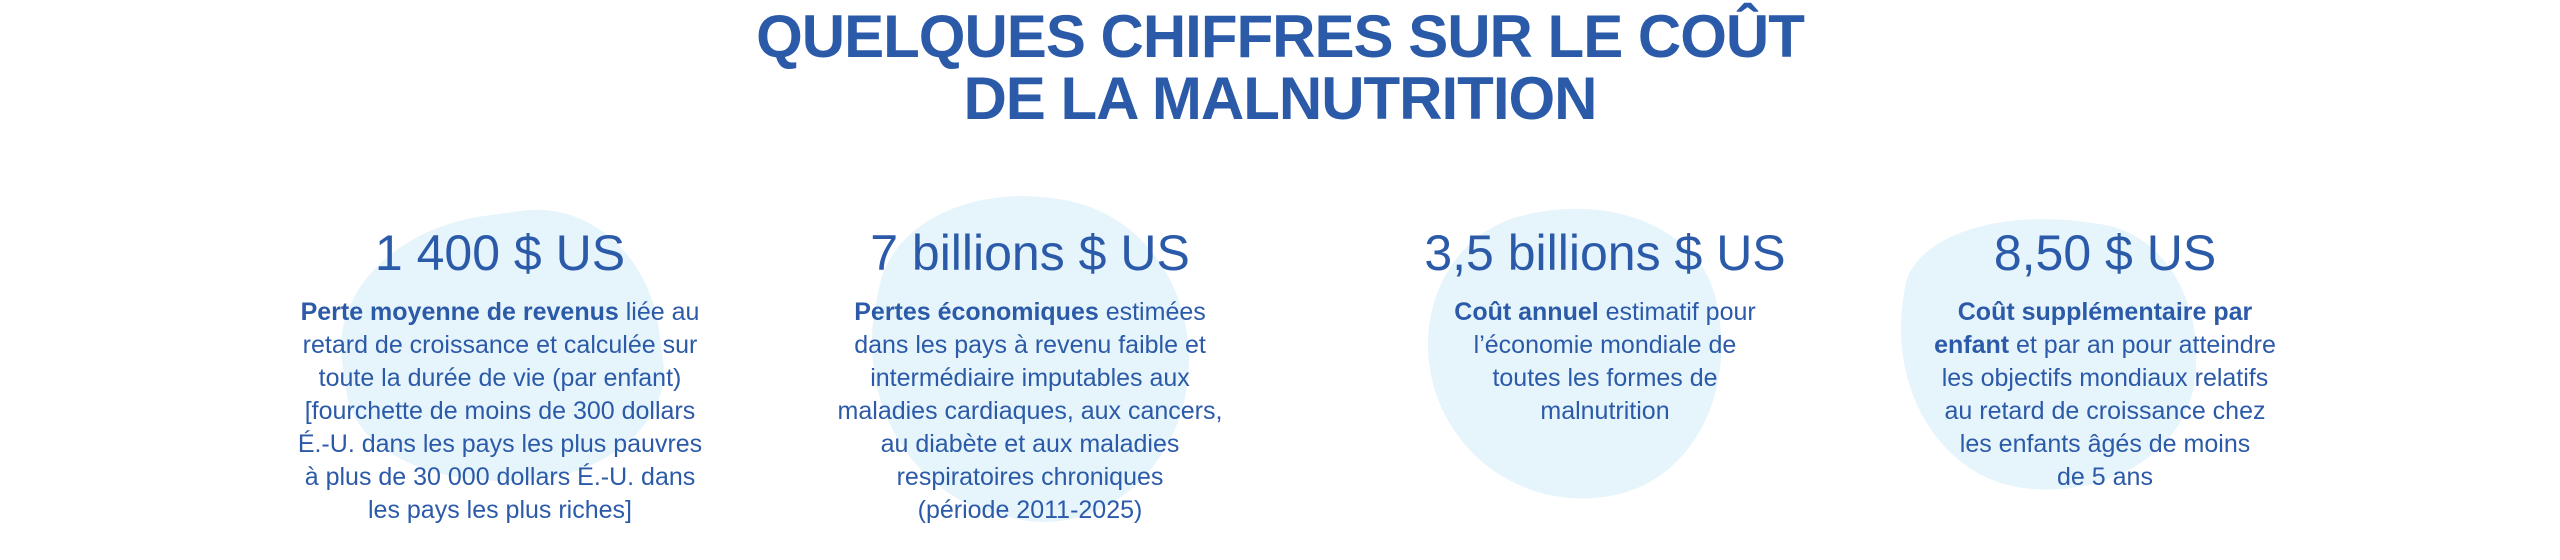 The width and height of the screenshot is (2560, 560). What do you see at coordinates (500, 253) in the screenshot?
I see `stat-value: 1 400 $ US` at bounding box center [500, 253].